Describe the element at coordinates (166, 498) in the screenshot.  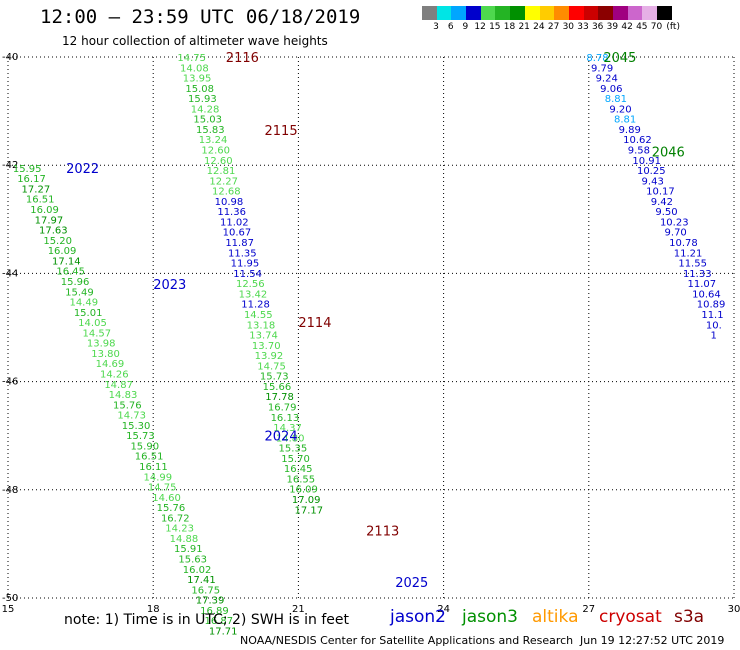
I see `swh-reading: 14.60` at that location.